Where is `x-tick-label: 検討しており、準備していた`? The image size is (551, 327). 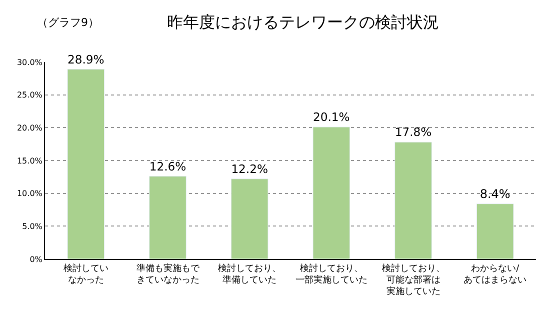 x-tick-label: 検討しており、準備していた is located at coordinates (250, 274).